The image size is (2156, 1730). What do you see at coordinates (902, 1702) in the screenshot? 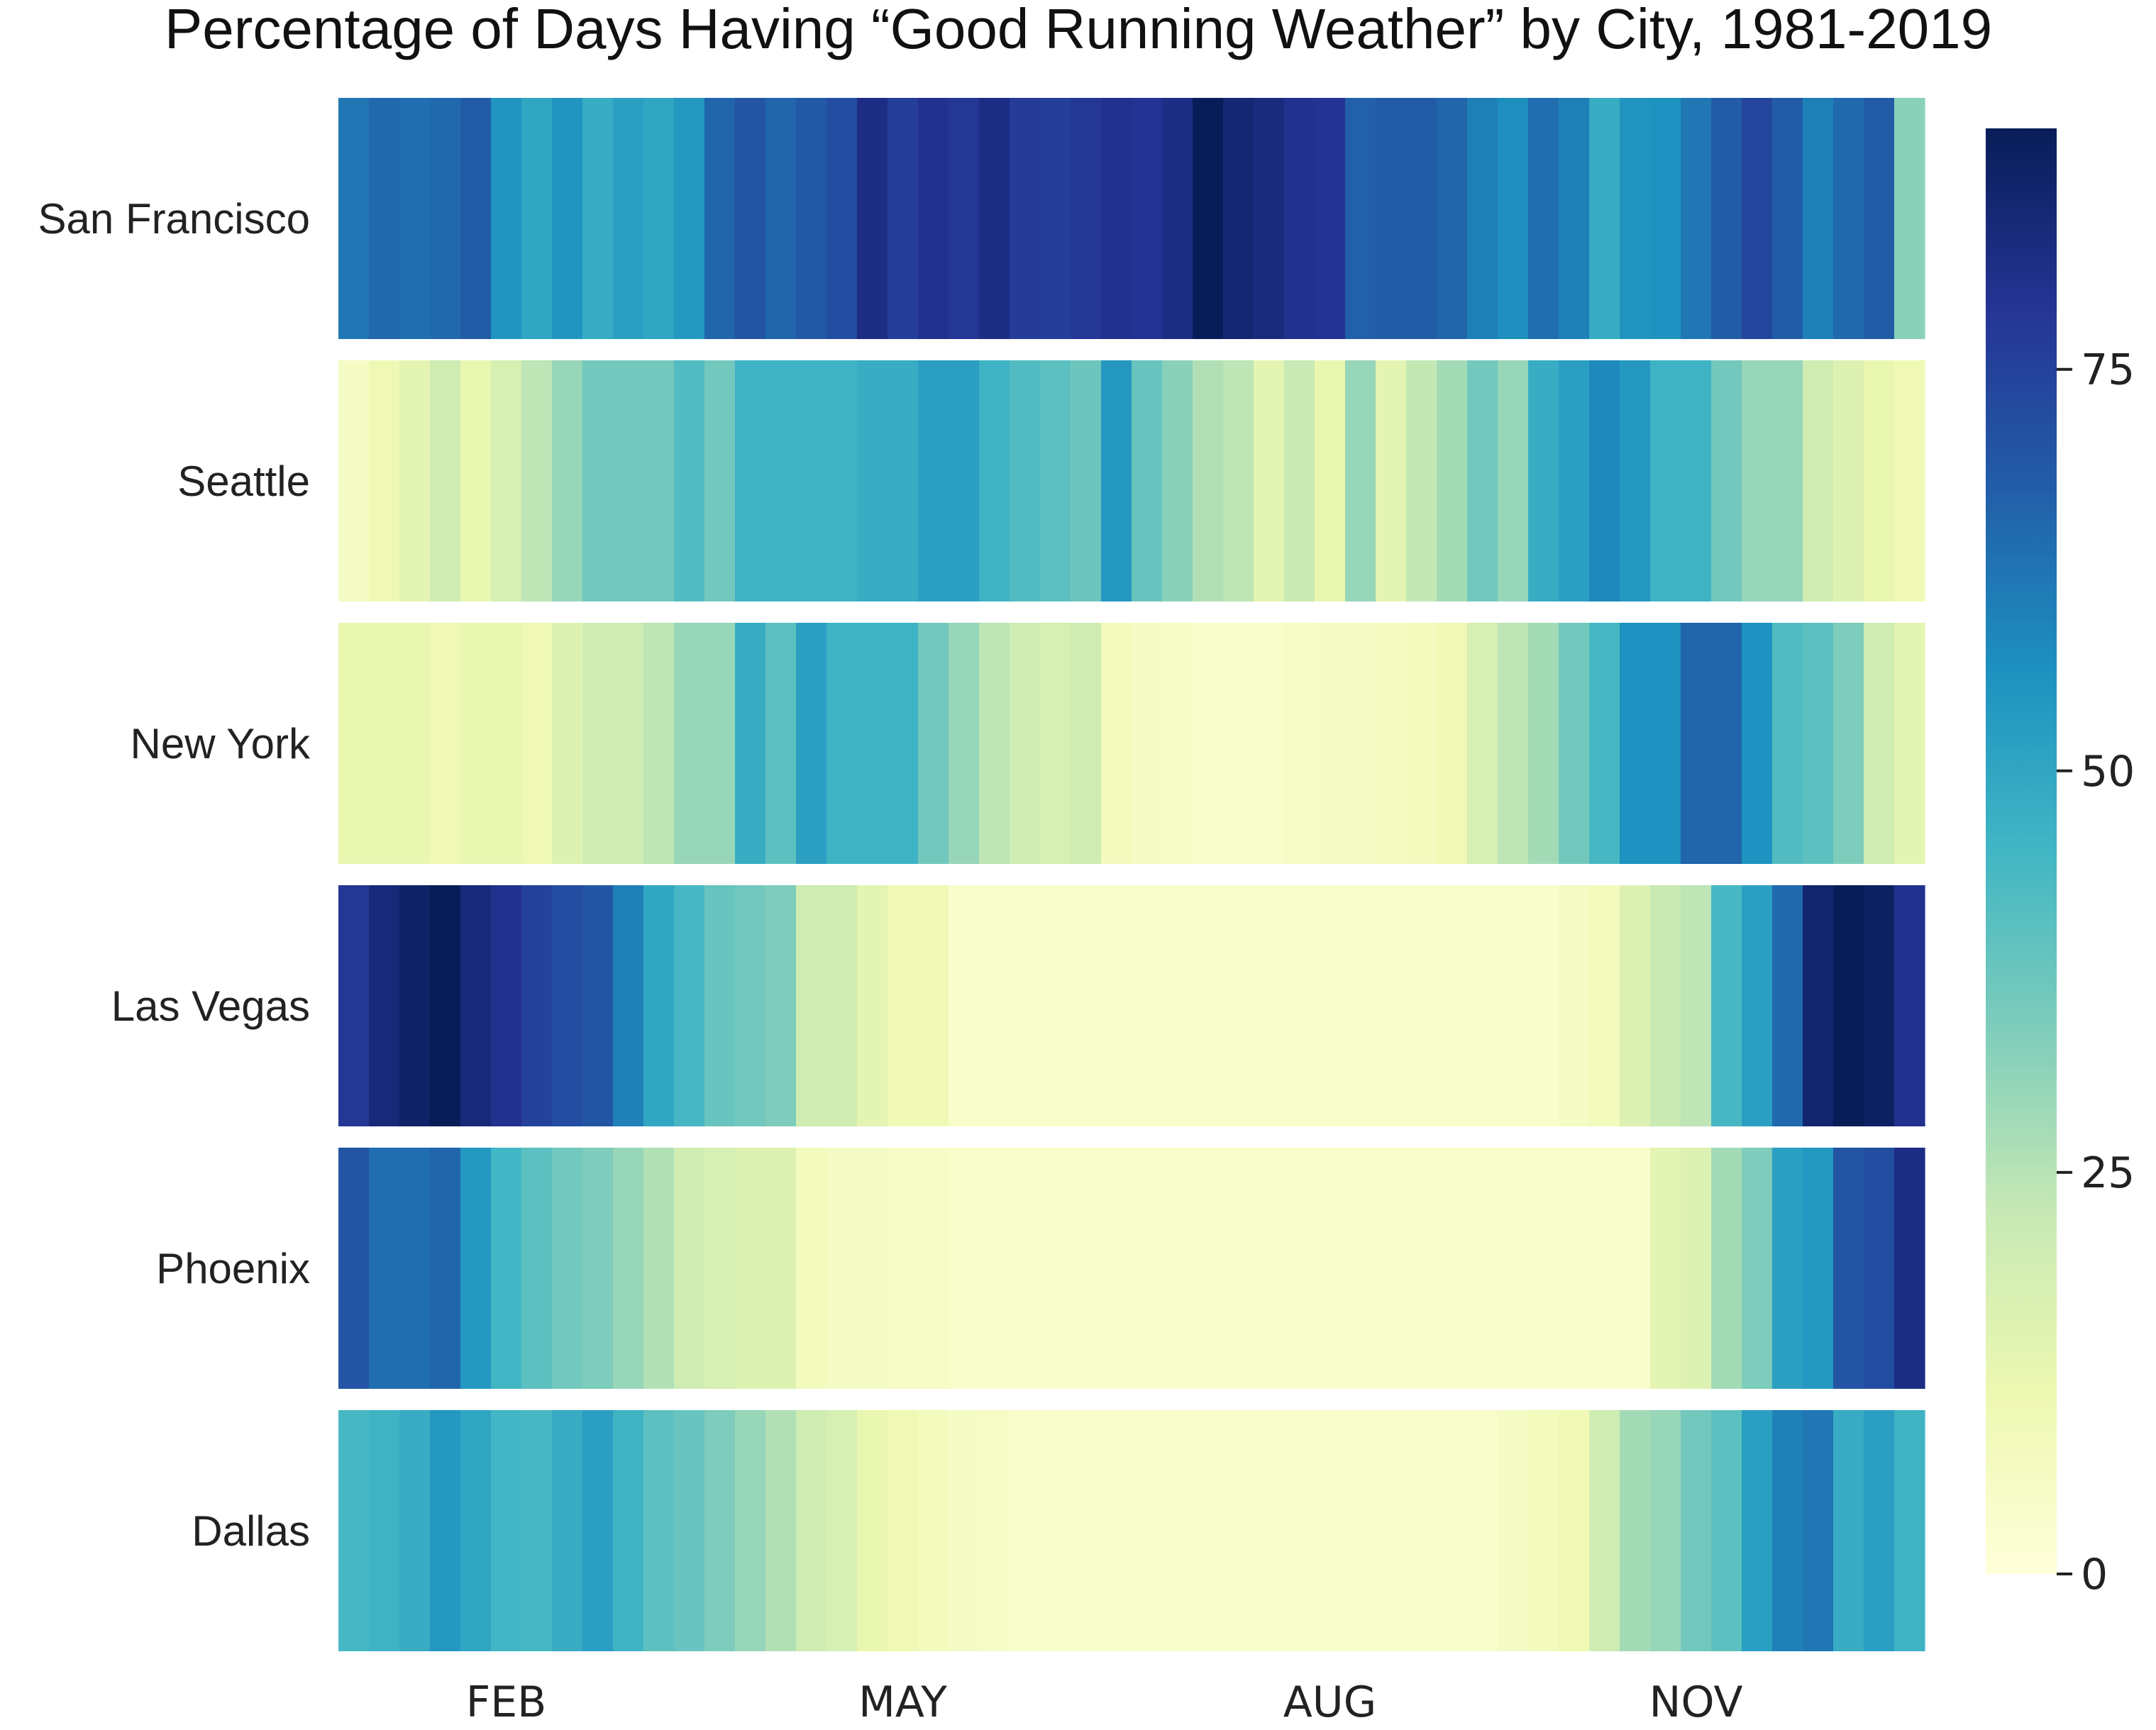
I see `x-tick-label-may: MAY` at bounding box center [902, 1702].